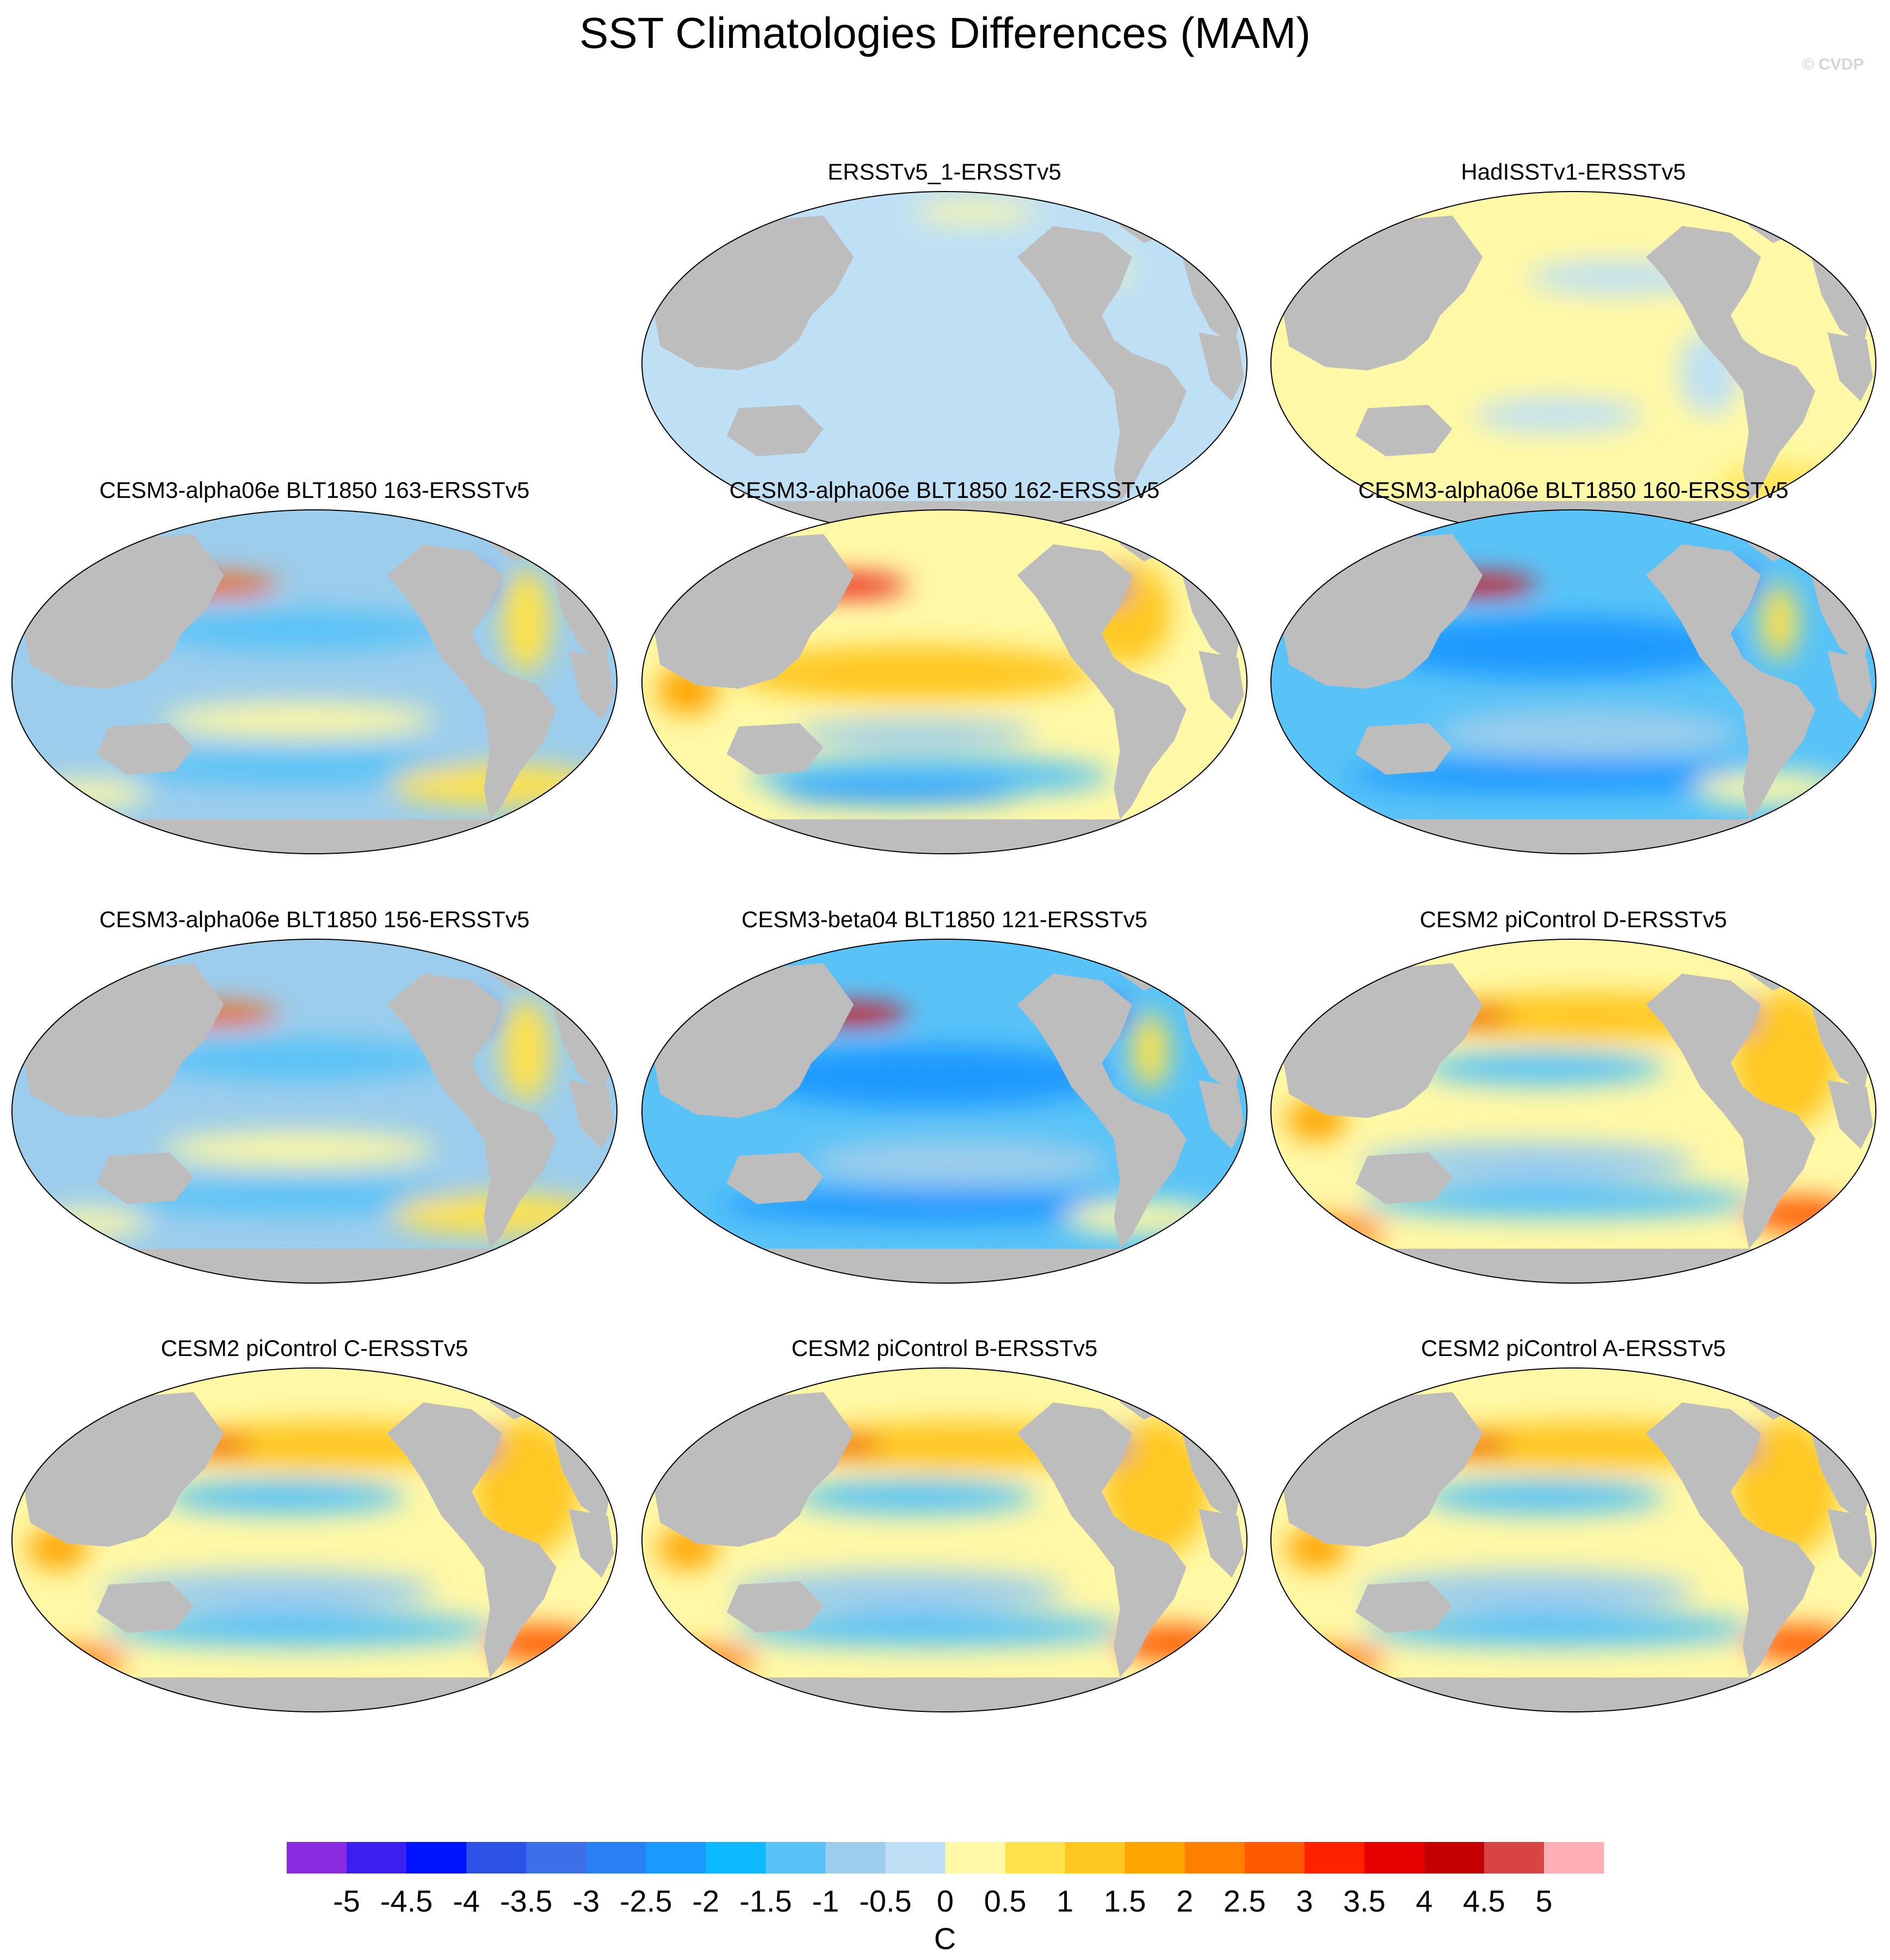  Describe the element at coordinates (766, 1901) in the screenshot. I see `colorbar-tick: -1.5` at that location.